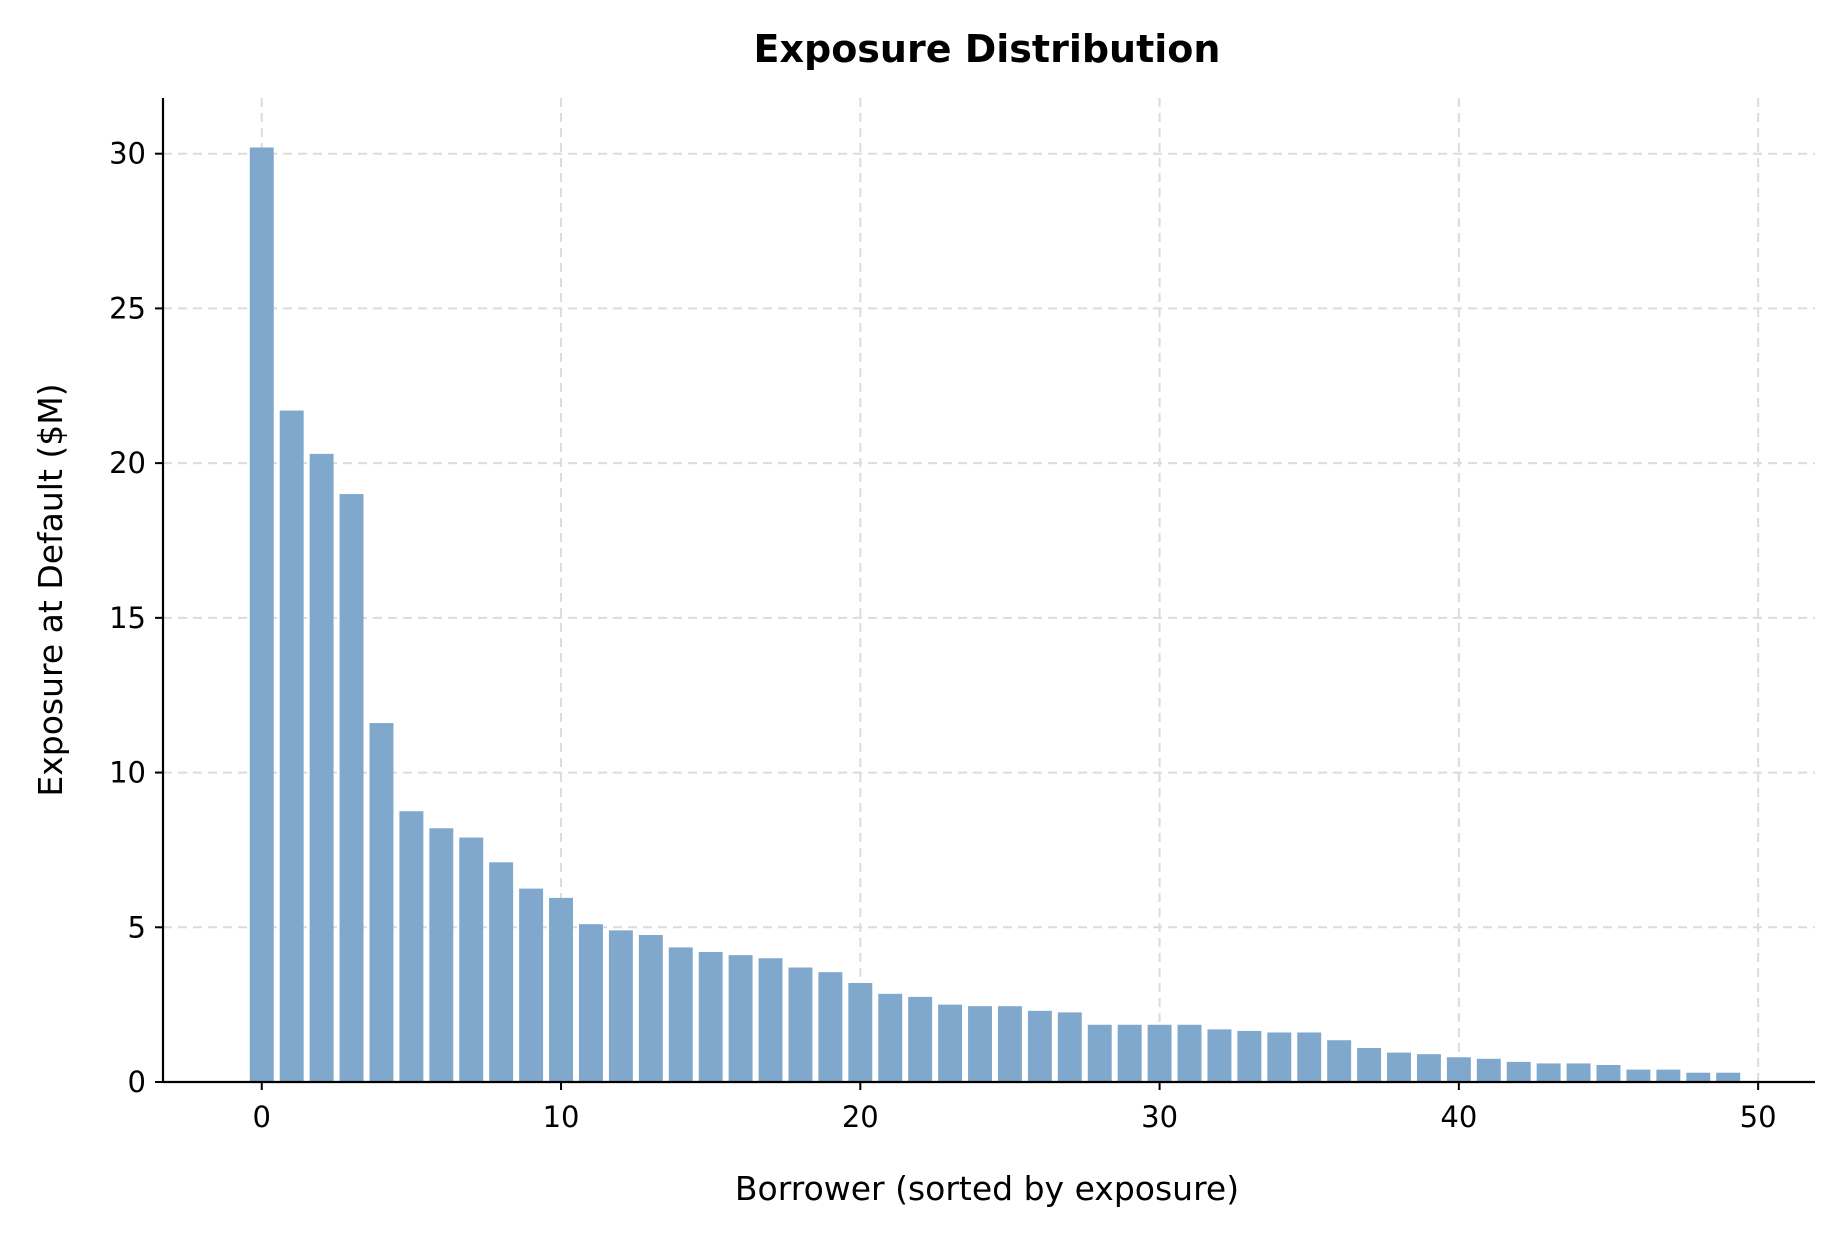  What do you see at coordinates (127, 308) in the screenshot?
I see `y-tick-label: 25` at bounding box center [127, 308].